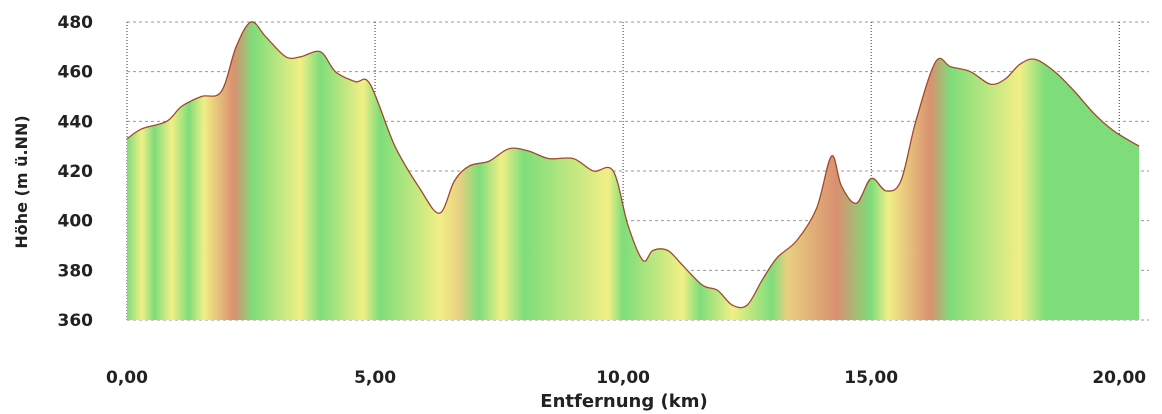  I want to click on x-tick-label-15: 15,00, so click(871, 378).